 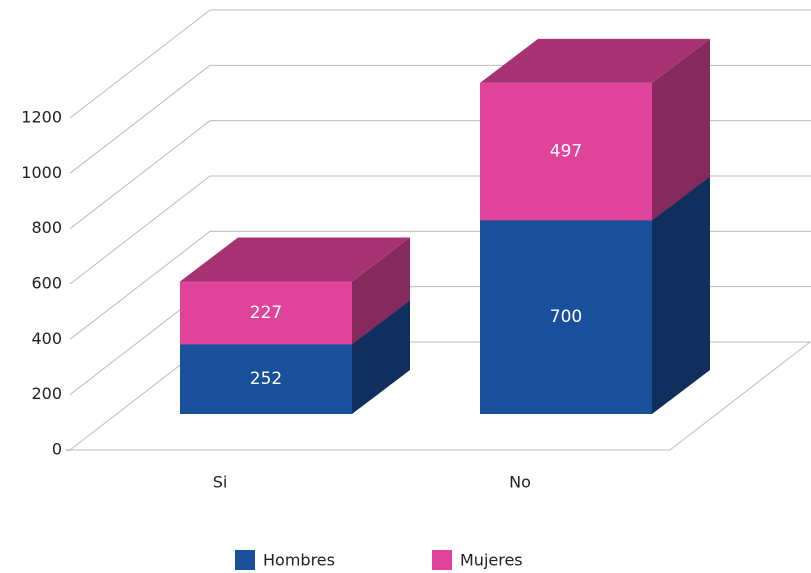 I want to click on data-label: 252, so click(x=266, y=379).